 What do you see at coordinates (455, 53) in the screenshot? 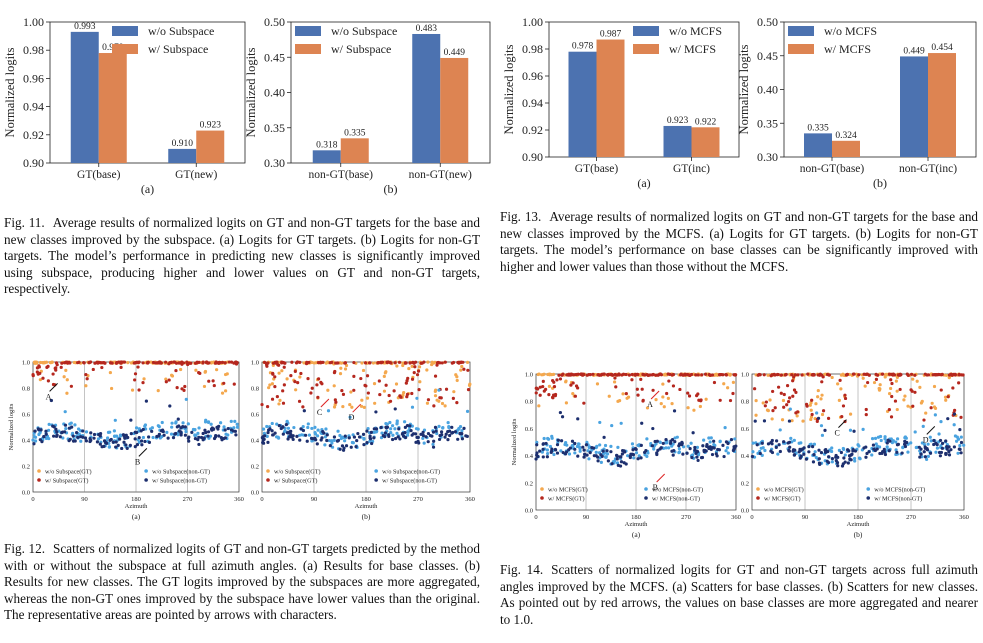
I see `bar-value-label: 0.449` at bounding box center [455, 53].